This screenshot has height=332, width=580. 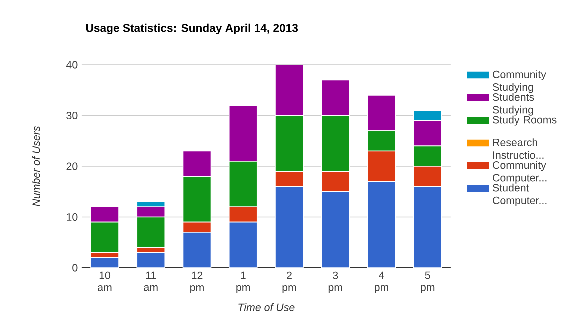 I want to click on x-axis-title: Time of Use, so click(x=266, y=308).